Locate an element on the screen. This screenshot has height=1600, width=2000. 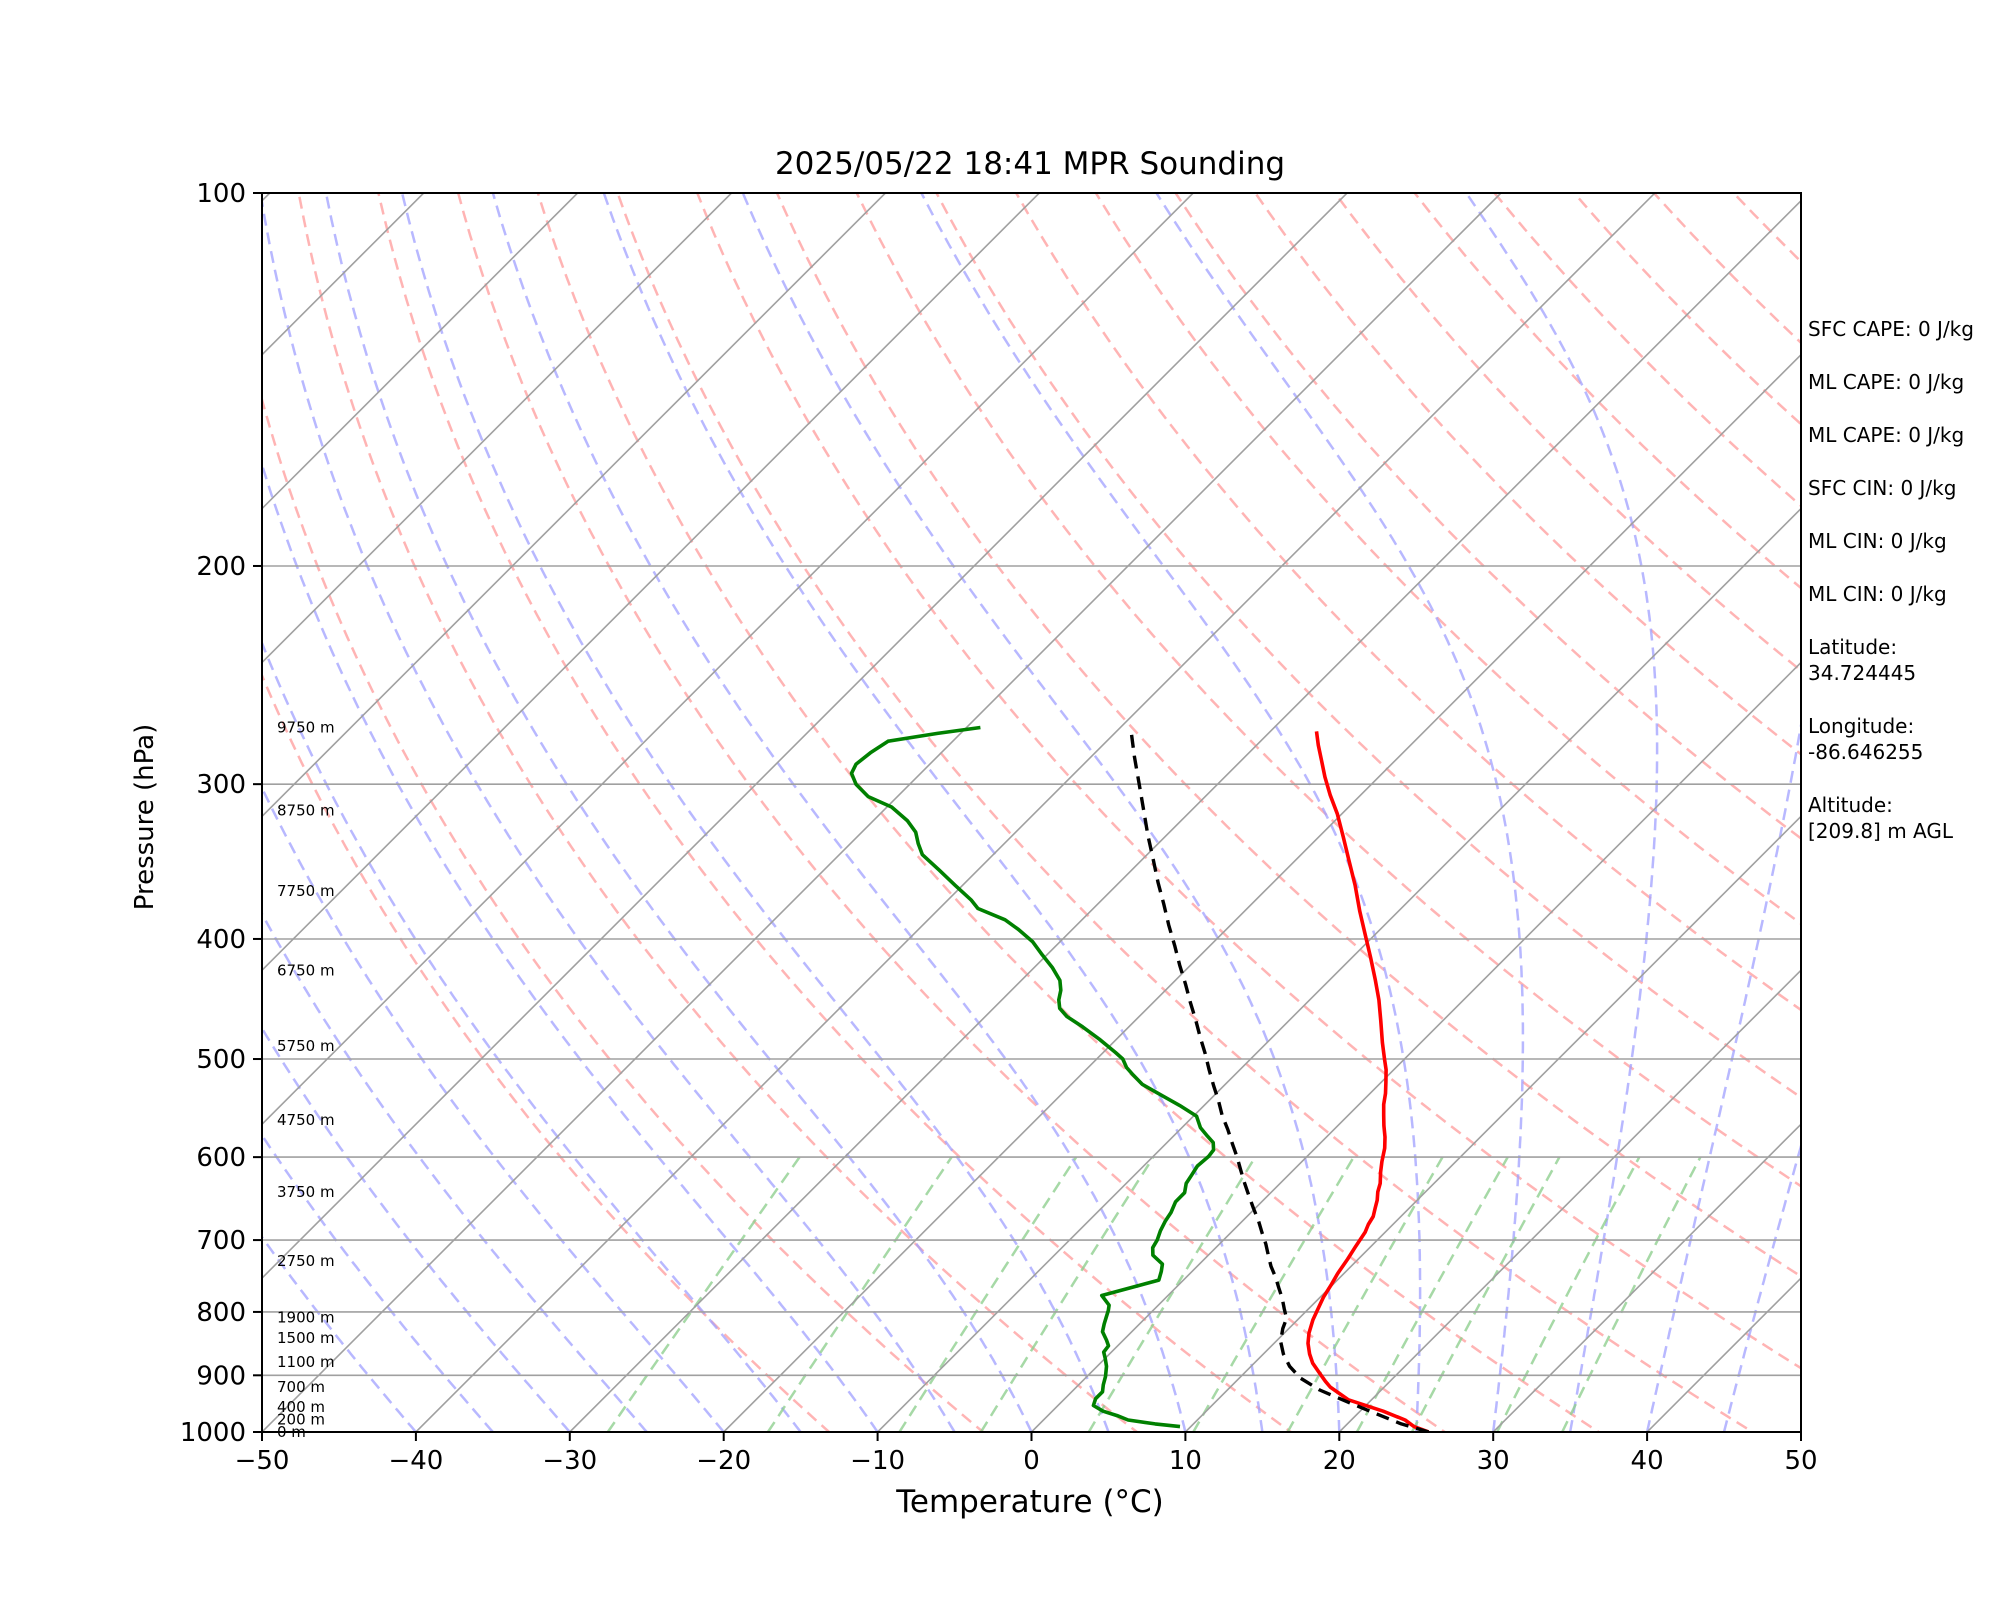
stat-altitude: Altitude: [209.8] m AGL is located at coordinates (1903, 818).